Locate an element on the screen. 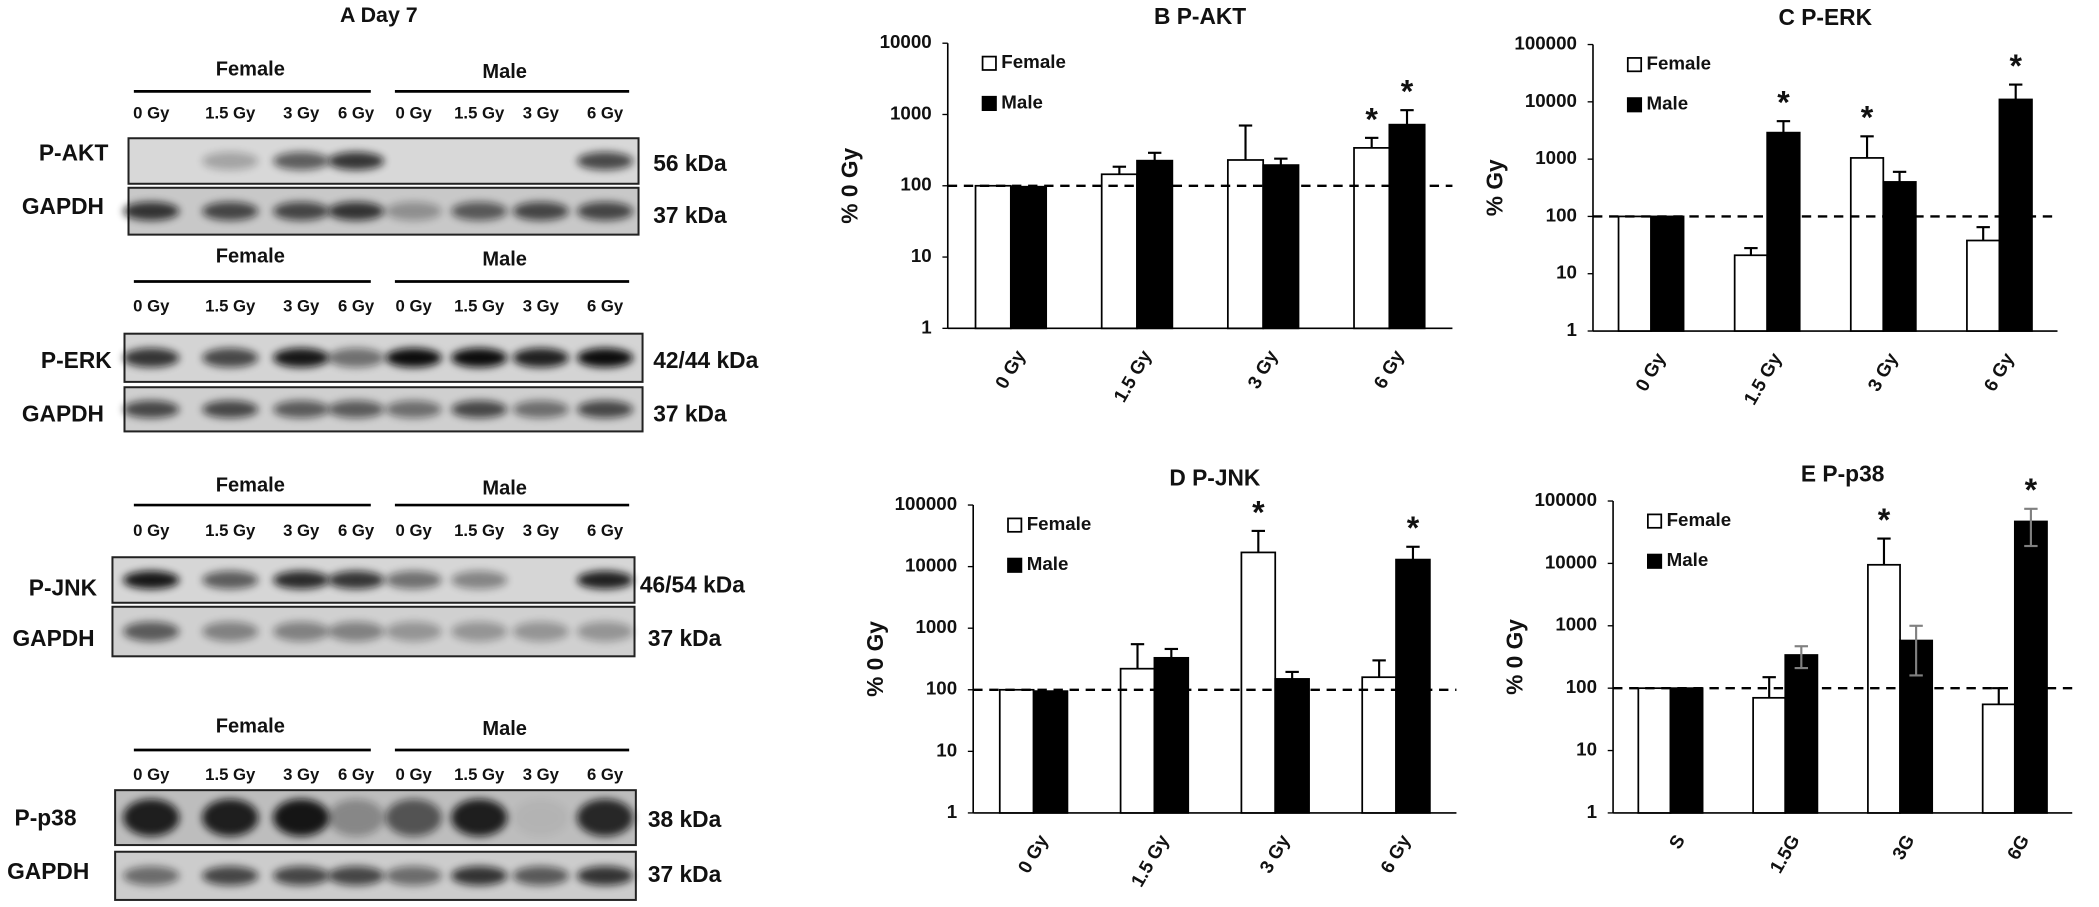  protein-label: P-ERK is located at coordinates (76, 360).